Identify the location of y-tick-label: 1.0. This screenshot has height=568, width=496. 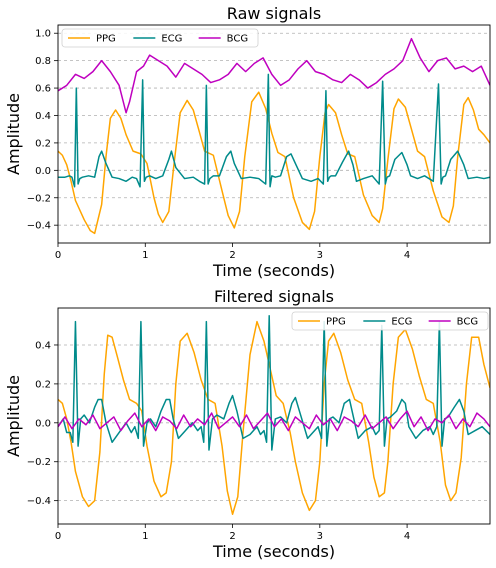
(43, 34).